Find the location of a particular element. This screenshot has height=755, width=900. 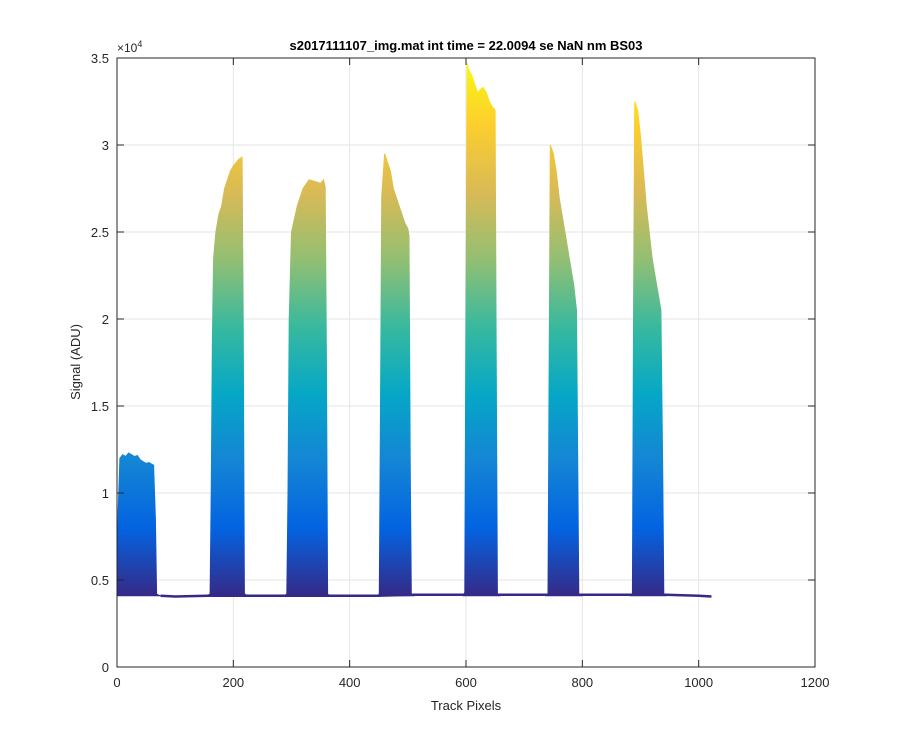

y-exponent-power: 4 is located at coordinates (139, 44).